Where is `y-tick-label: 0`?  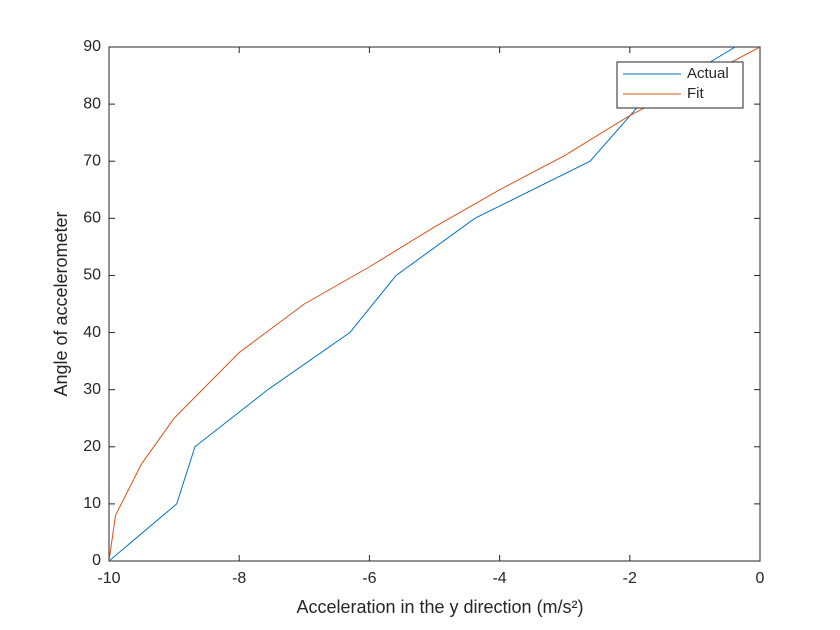 y-tick-label: 0 is located at coordinates (96, 560).